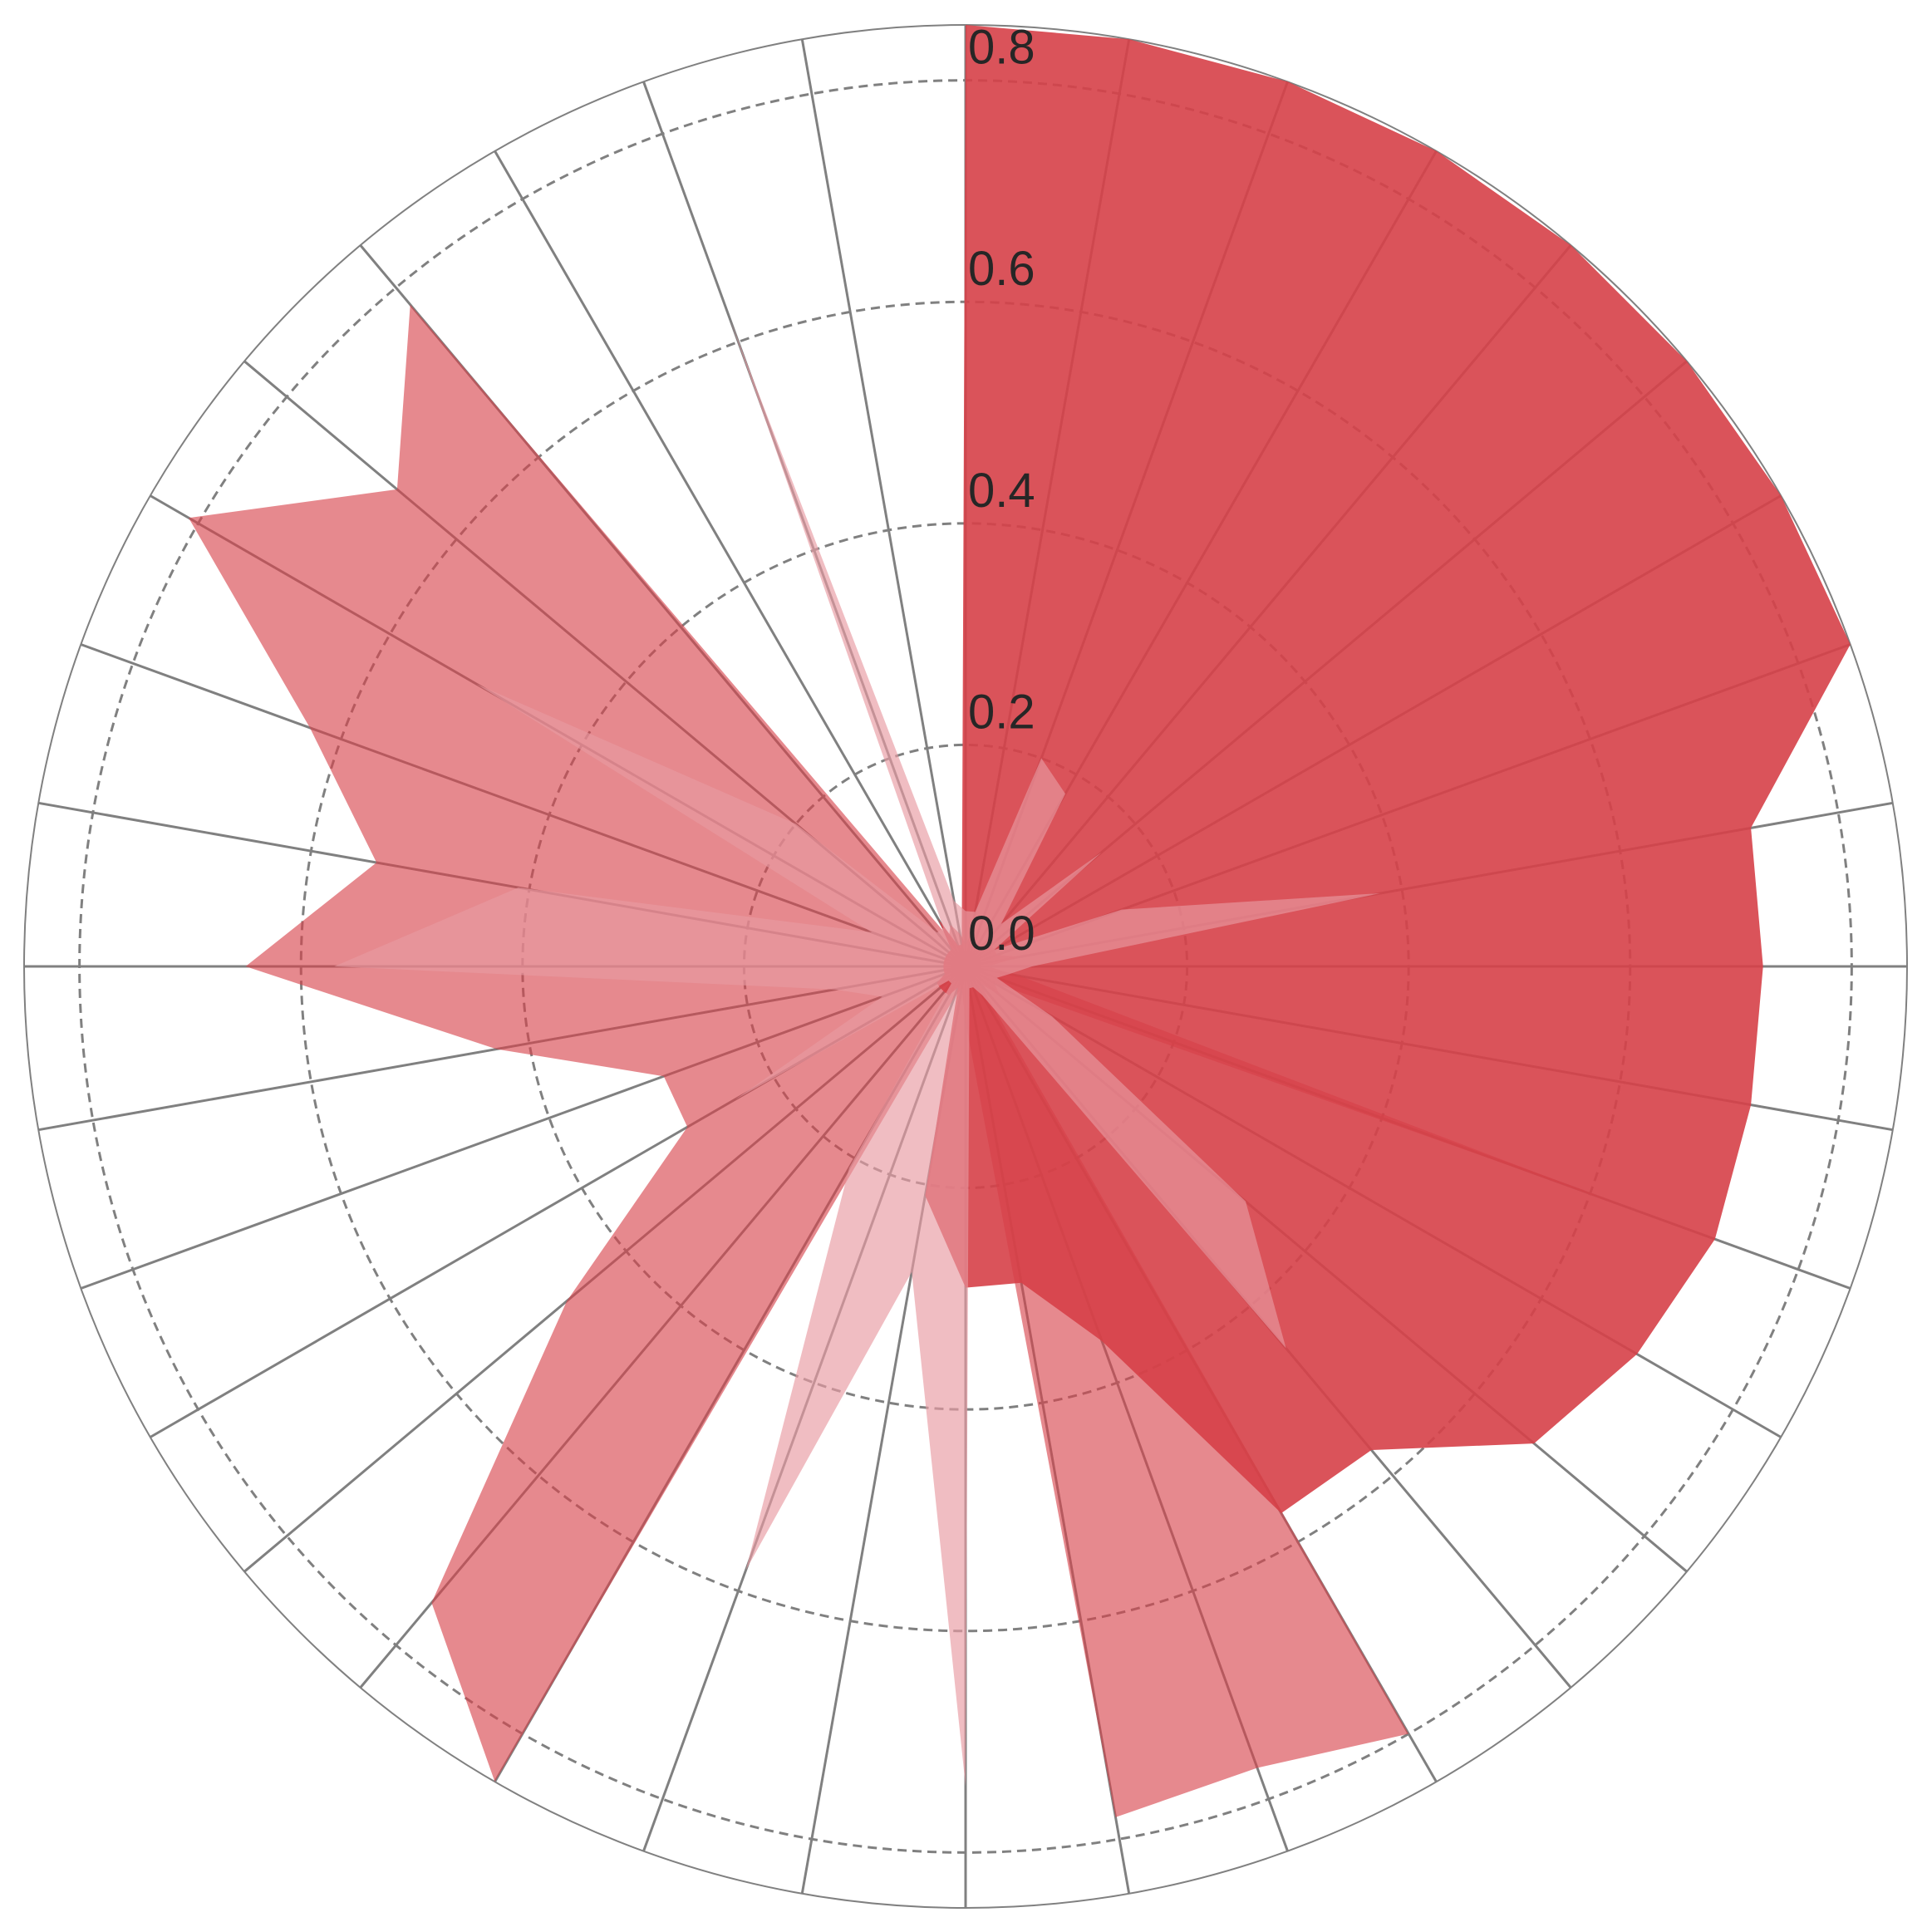 This screenshot has height=1932, width=1932. I want to click on r-tick-label: 0.0, so click(1002, 934).